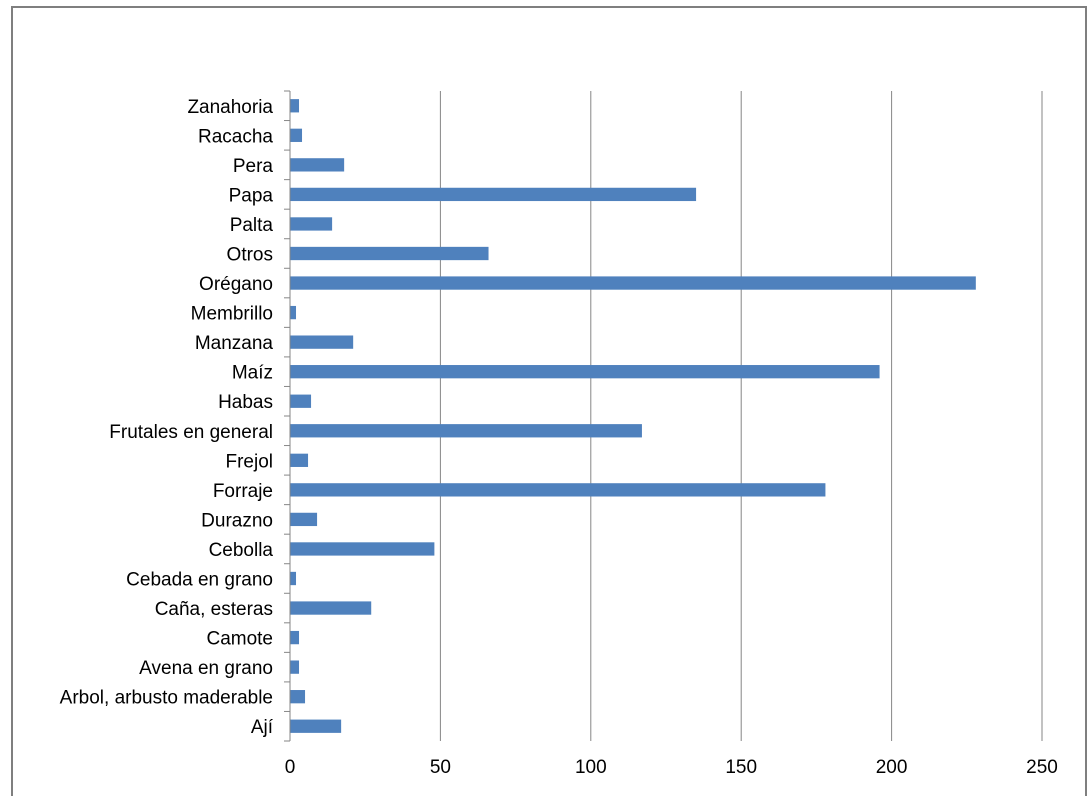  Describe the element at coordinates (440, 767) in the screenshot. I see `x-tick-label: 50` at that location.